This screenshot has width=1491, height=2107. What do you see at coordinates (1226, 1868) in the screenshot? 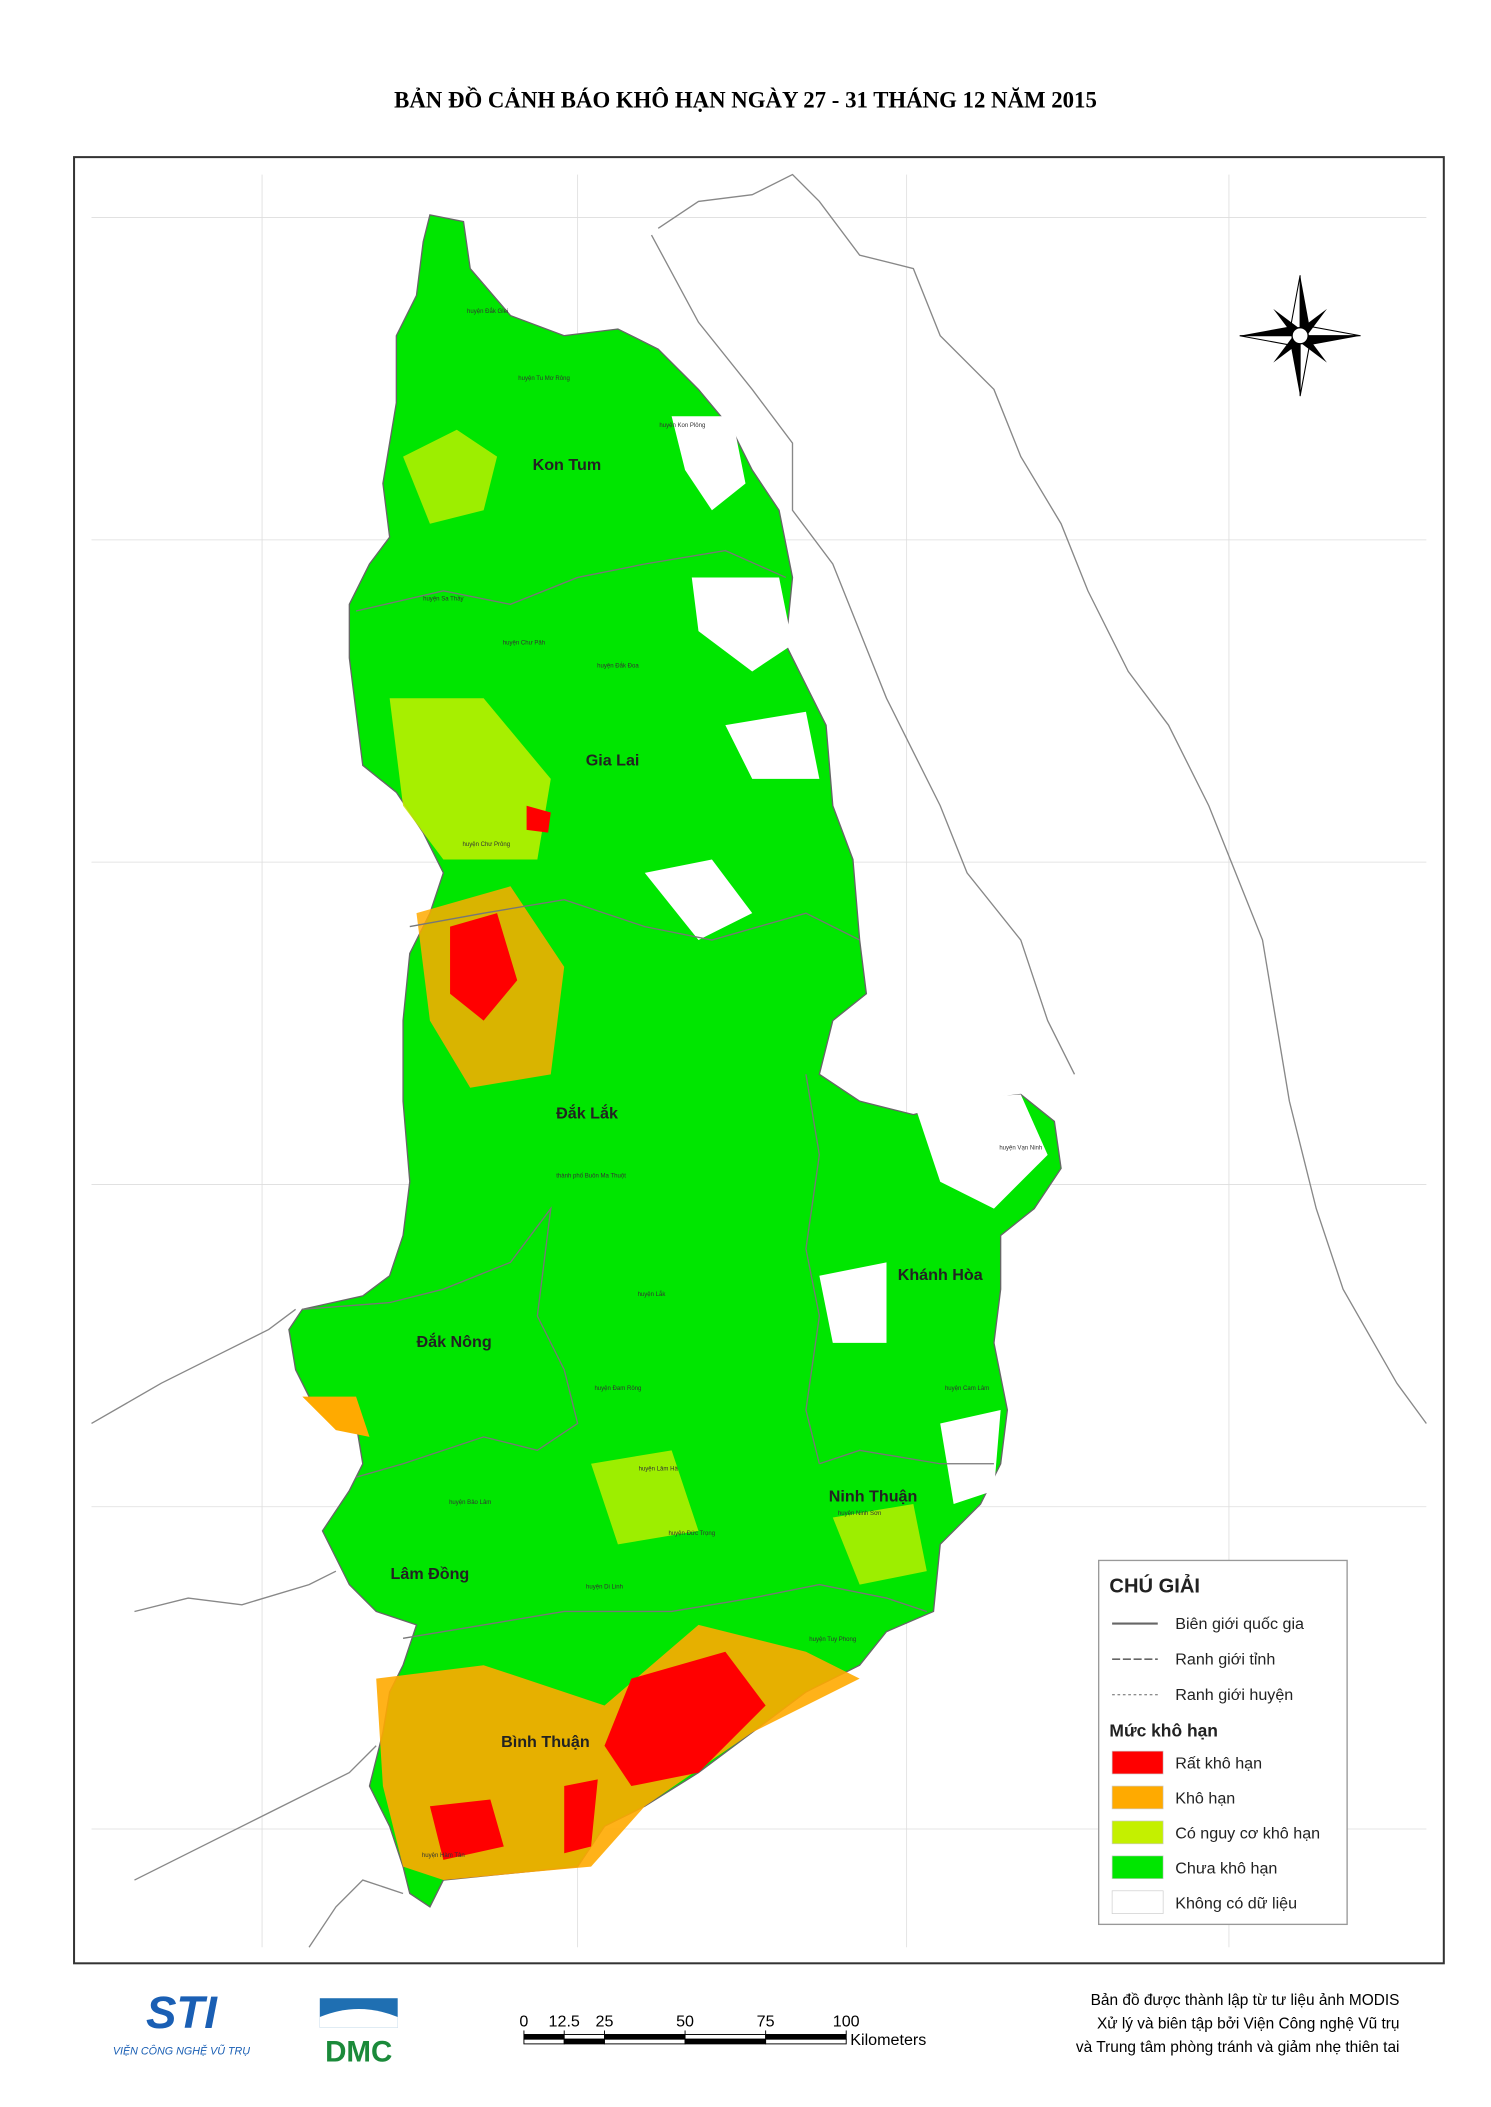
I see `legend-label: Chưa khô hạn` at bounding box center [1226, 1868].